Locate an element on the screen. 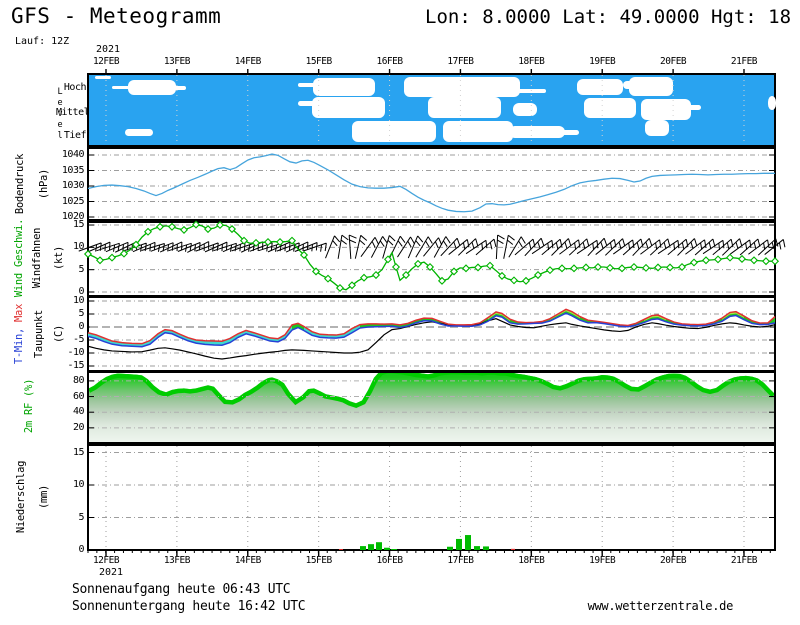  model-run-label: Lauf: 12Z is located at coordinates (42, 41).